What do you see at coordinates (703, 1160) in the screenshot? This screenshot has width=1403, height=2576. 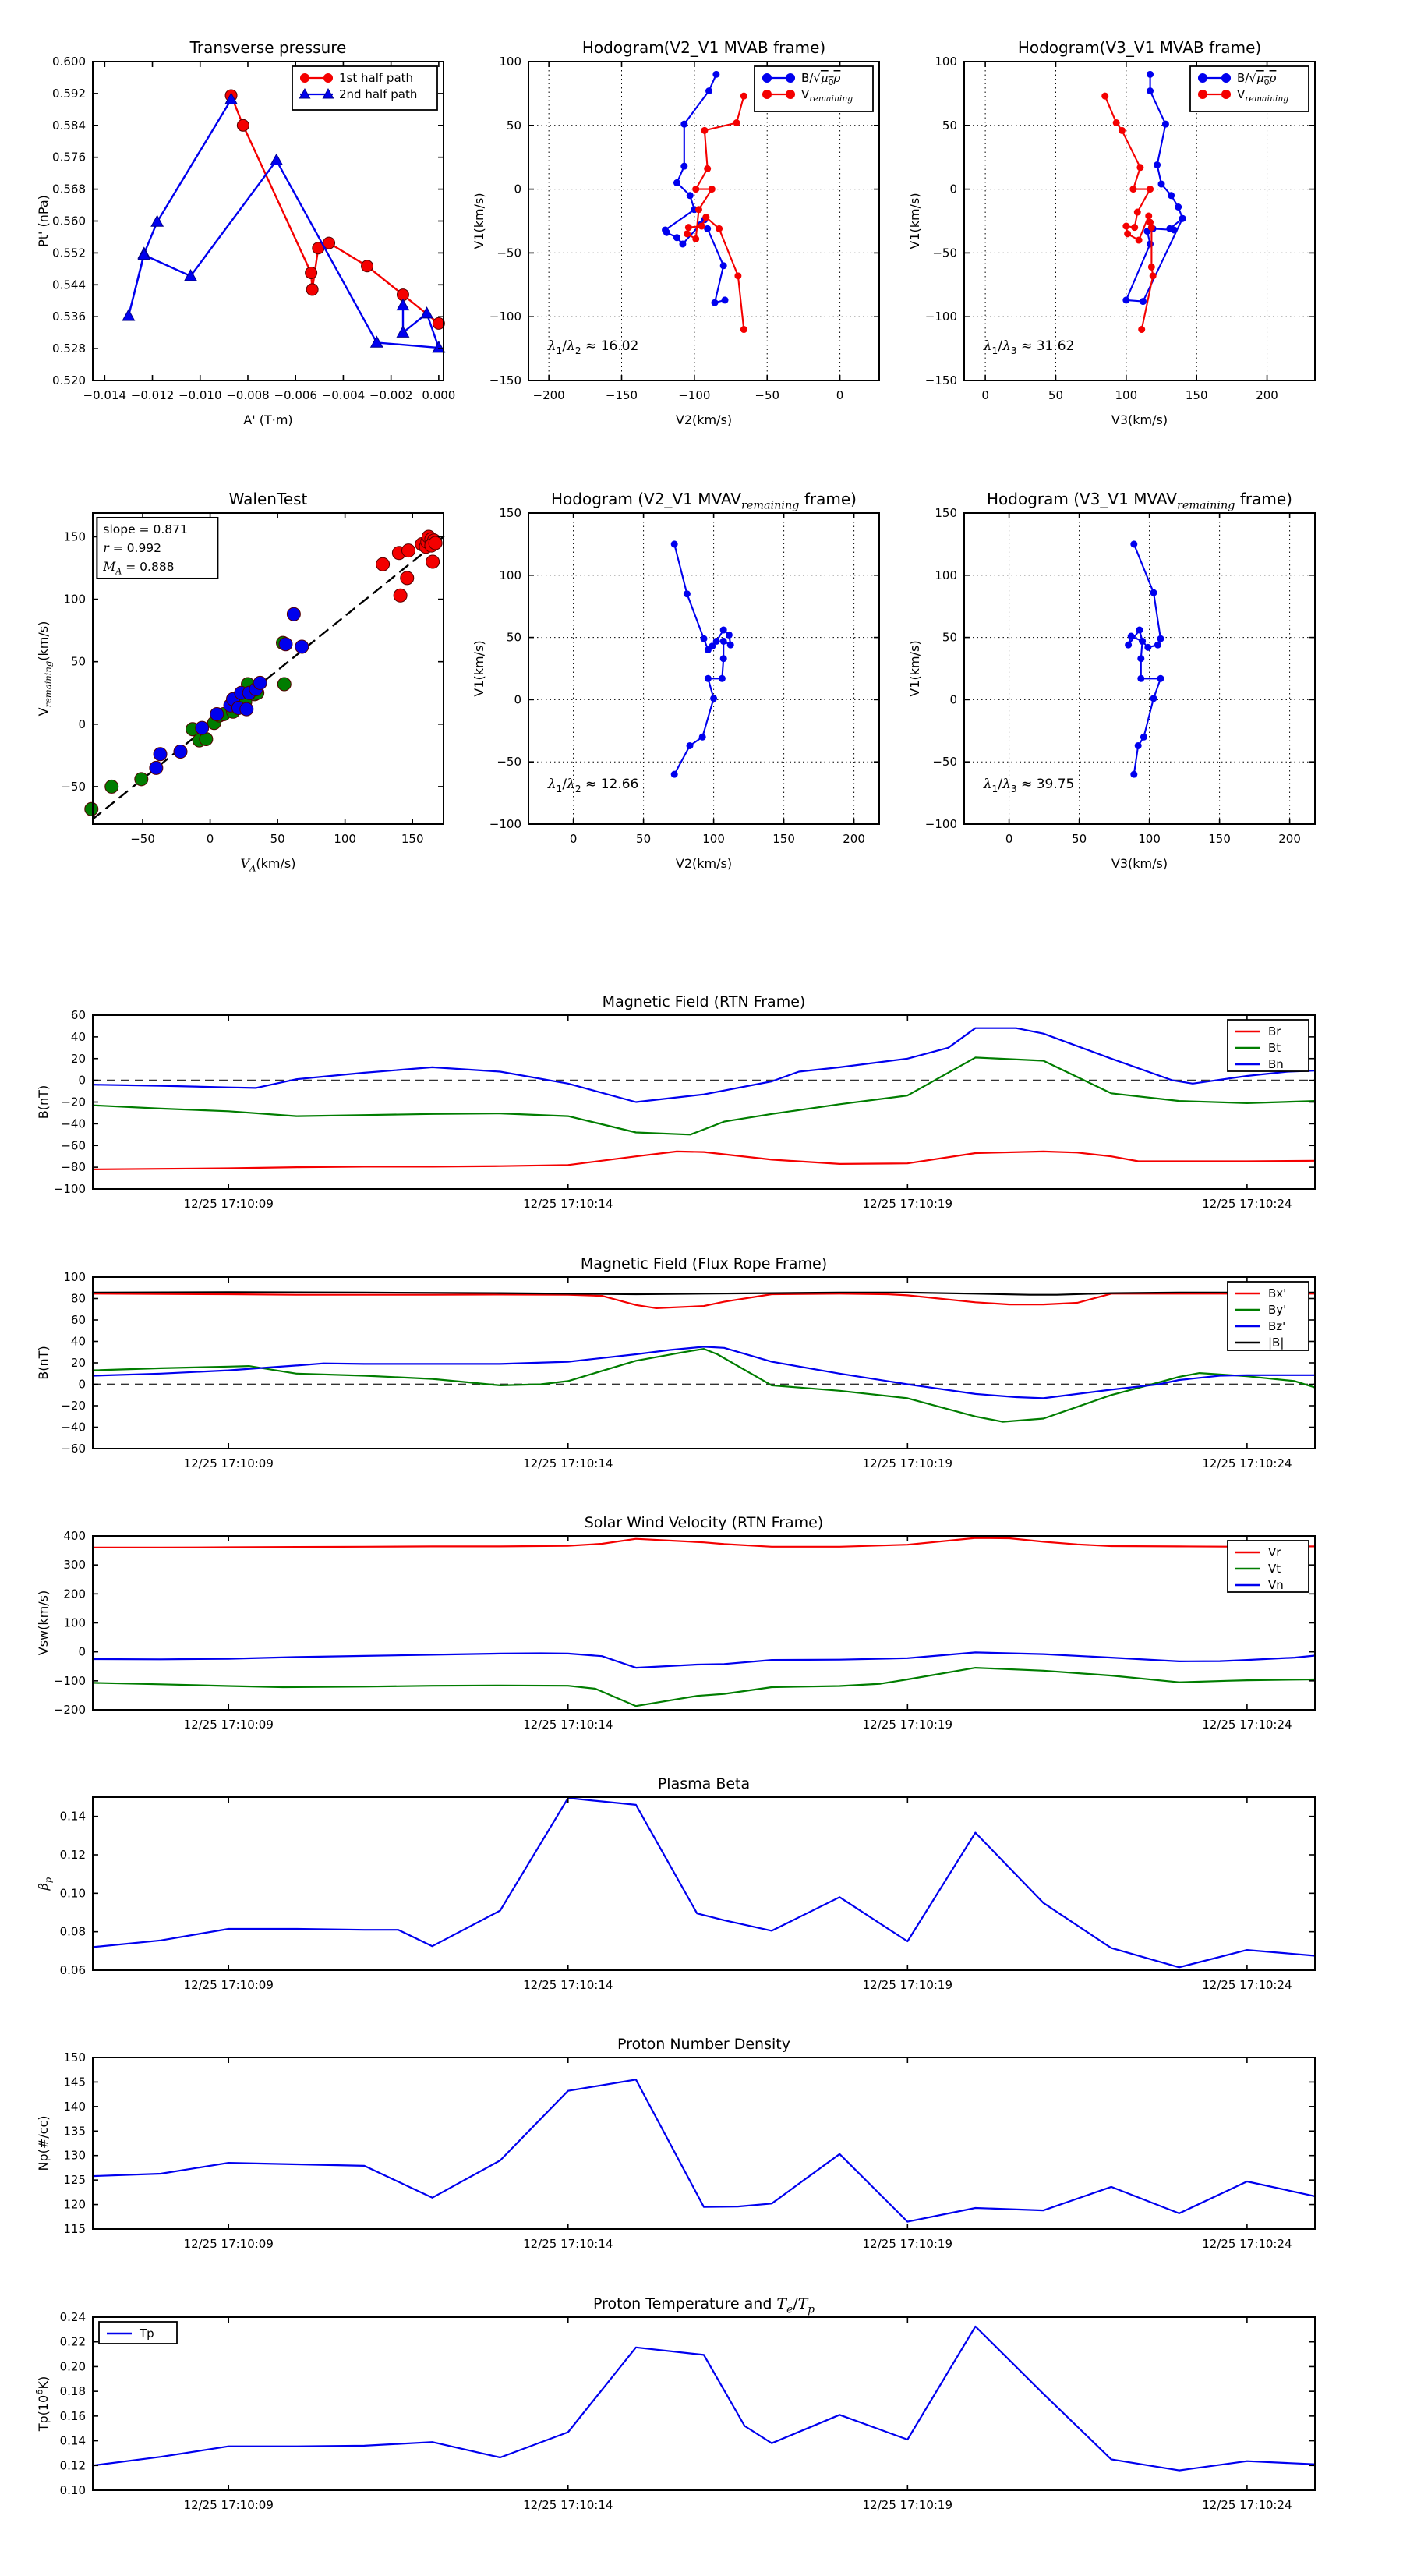 I see `series-line-Br` at bounding box center [703, 1160].